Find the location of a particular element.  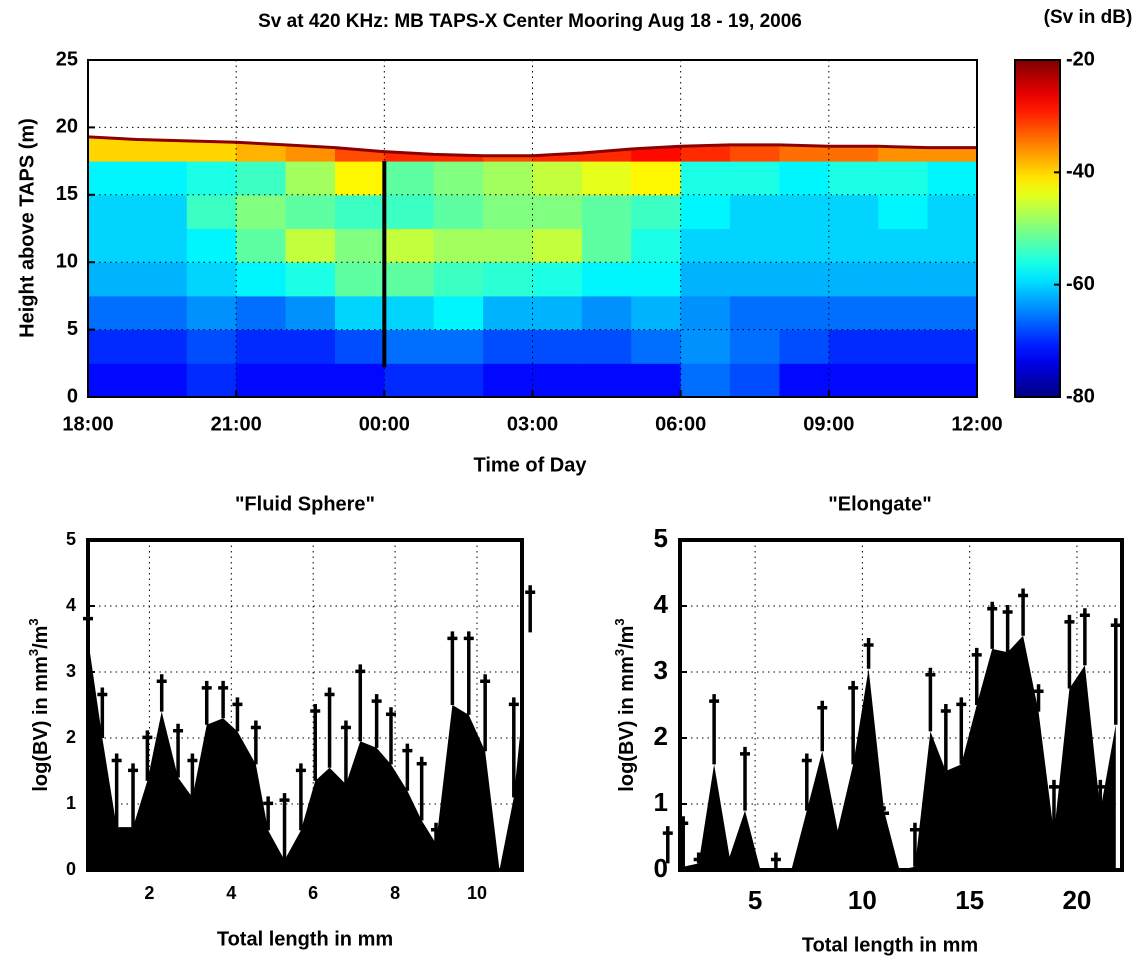

colorbar is located at coordinates (1037, 228).